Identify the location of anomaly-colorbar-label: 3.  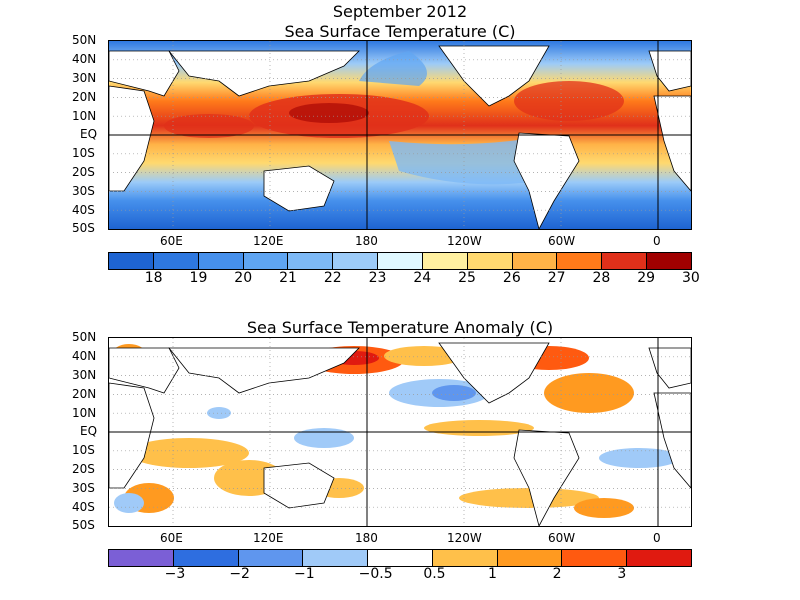
(622, 574).